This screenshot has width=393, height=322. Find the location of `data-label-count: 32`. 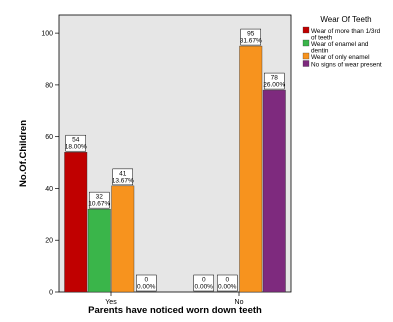

data-label-count: 32 is located at coordinates (100, 197).